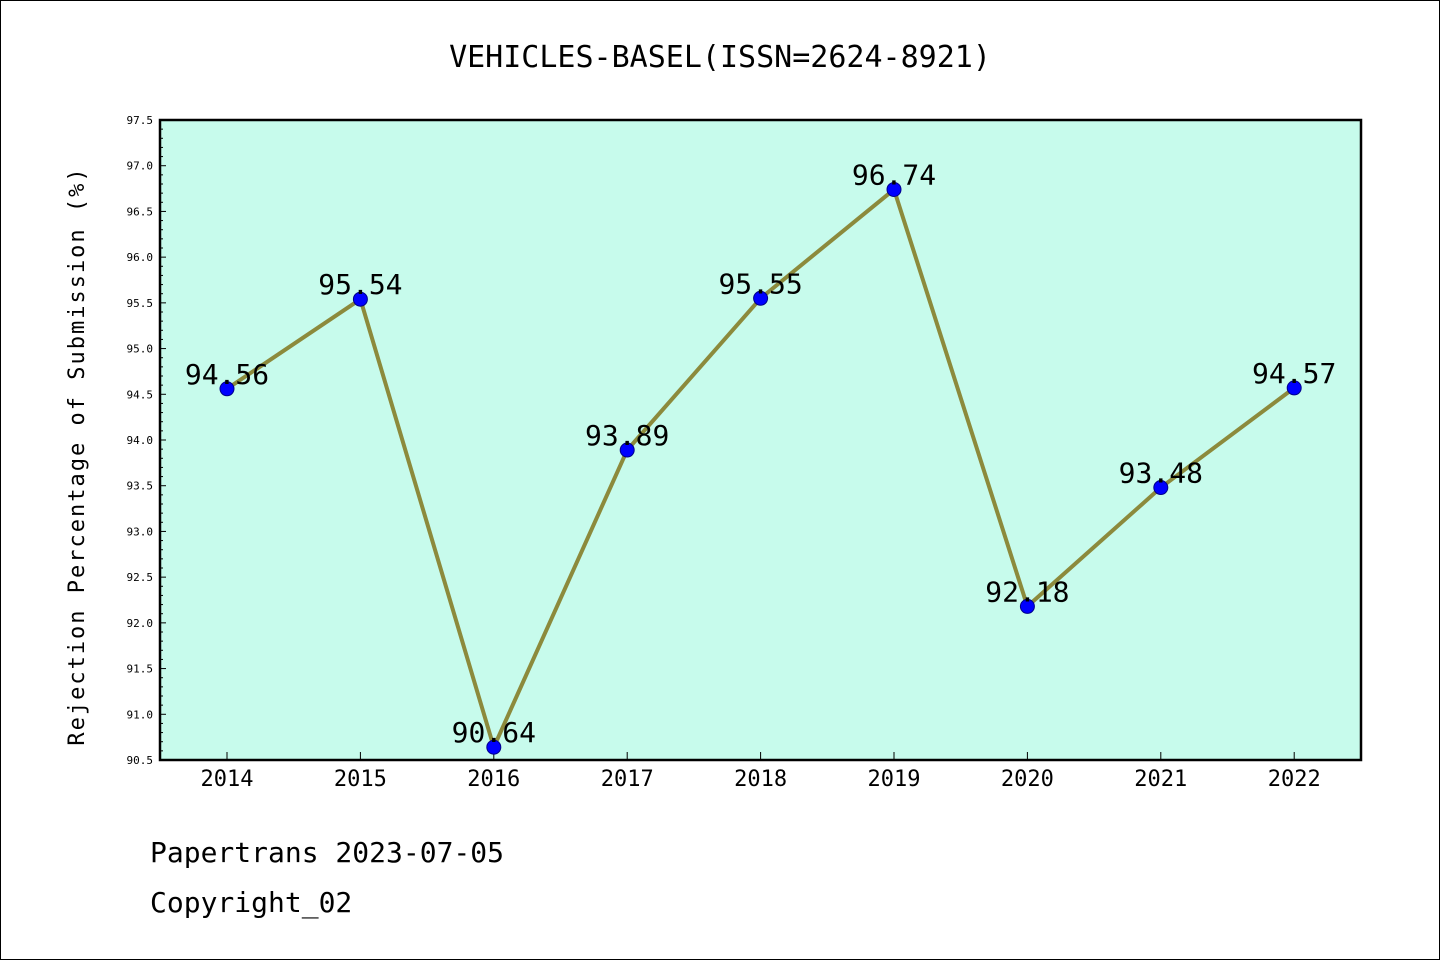 The height and width of the screenshot is (960, 1440). I want to click on data-label: 95.54, so click(360, 284).